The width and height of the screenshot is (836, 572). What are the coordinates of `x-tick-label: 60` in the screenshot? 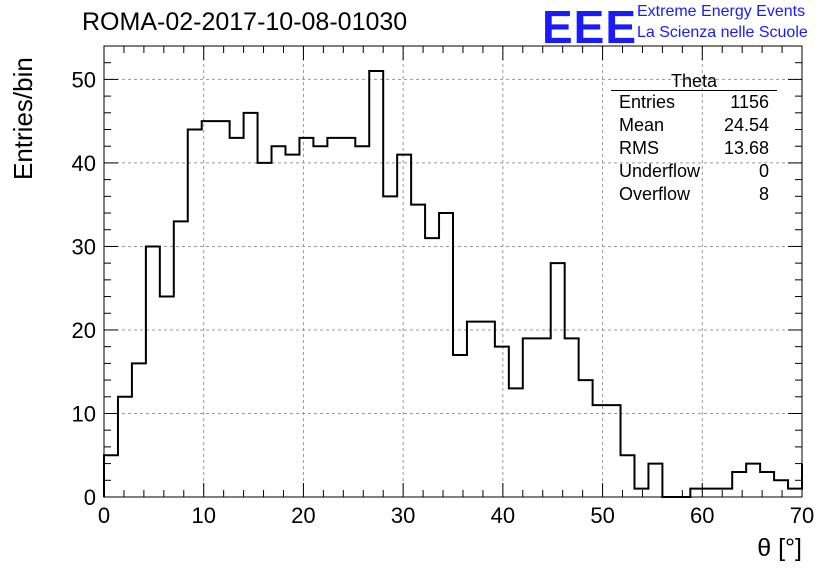 It's located at (702, 515).